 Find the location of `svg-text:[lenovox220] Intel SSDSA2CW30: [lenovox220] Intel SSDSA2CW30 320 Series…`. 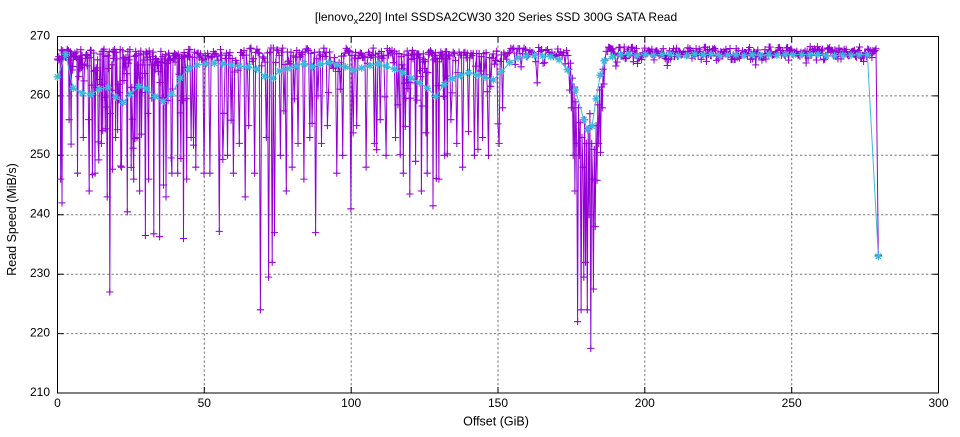

svg-text:[lenovox220] Intel SSDSA2CW30: [lenovox220] Intel SSDSA2CW30 320 Series… is located at coordinates (496, 18).